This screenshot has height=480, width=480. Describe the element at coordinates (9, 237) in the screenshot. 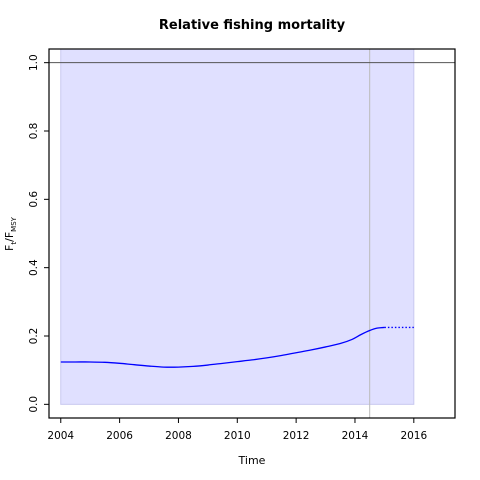

I see `y-axis-label-sep: /F` at that location.